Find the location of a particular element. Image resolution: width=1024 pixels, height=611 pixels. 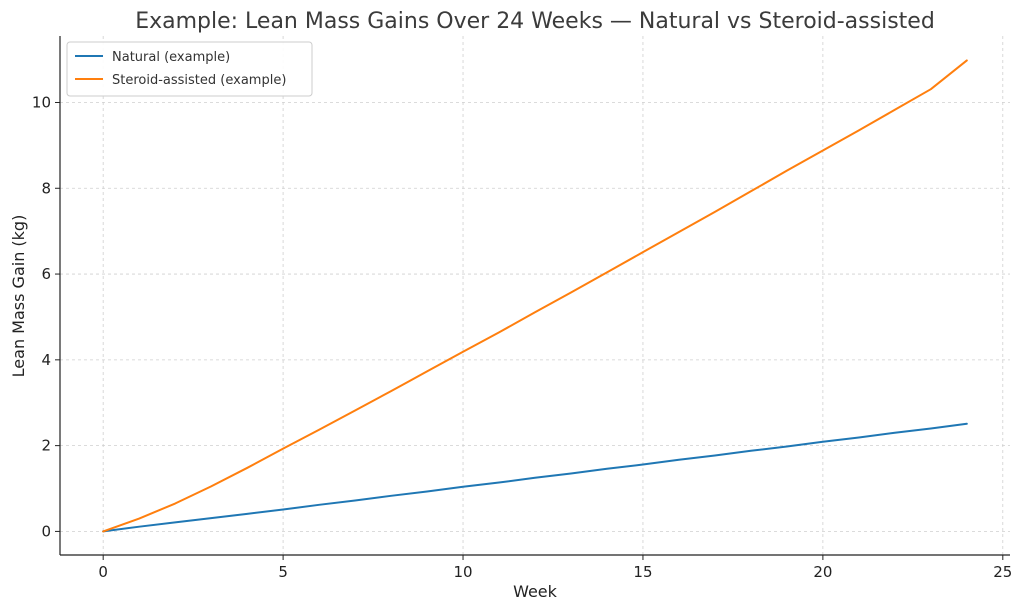

legend-box is located at coordinates (189, 69).